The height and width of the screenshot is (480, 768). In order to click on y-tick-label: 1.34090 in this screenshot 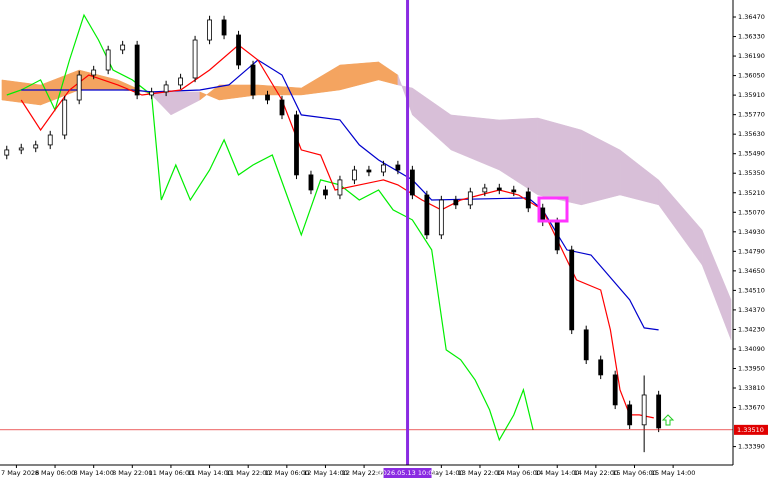, I will do `click(751, 349)`.